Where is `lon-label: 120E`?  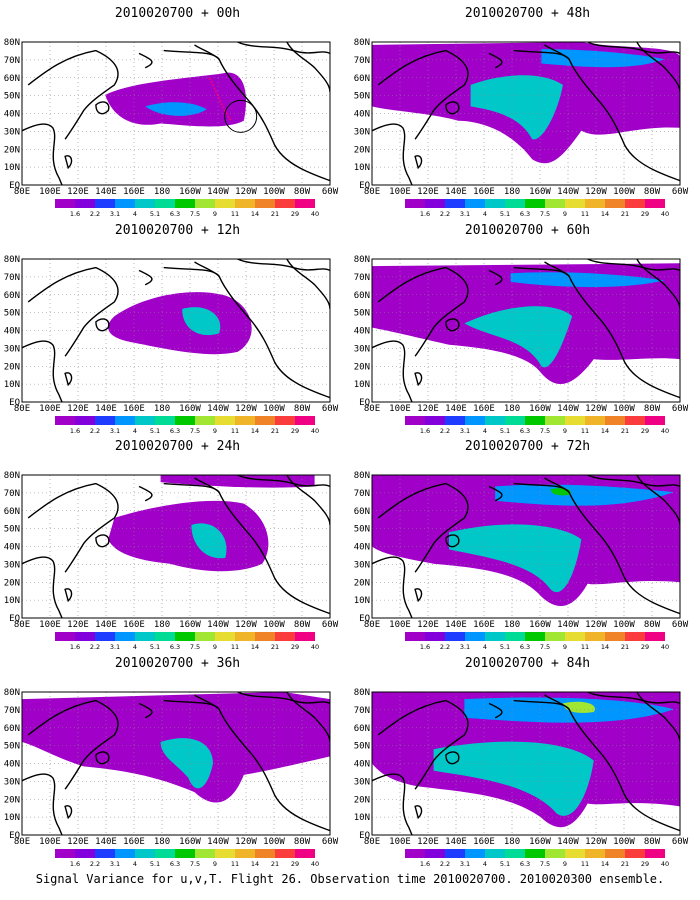 lon-label: 120E is located at coordinates (78, 625).